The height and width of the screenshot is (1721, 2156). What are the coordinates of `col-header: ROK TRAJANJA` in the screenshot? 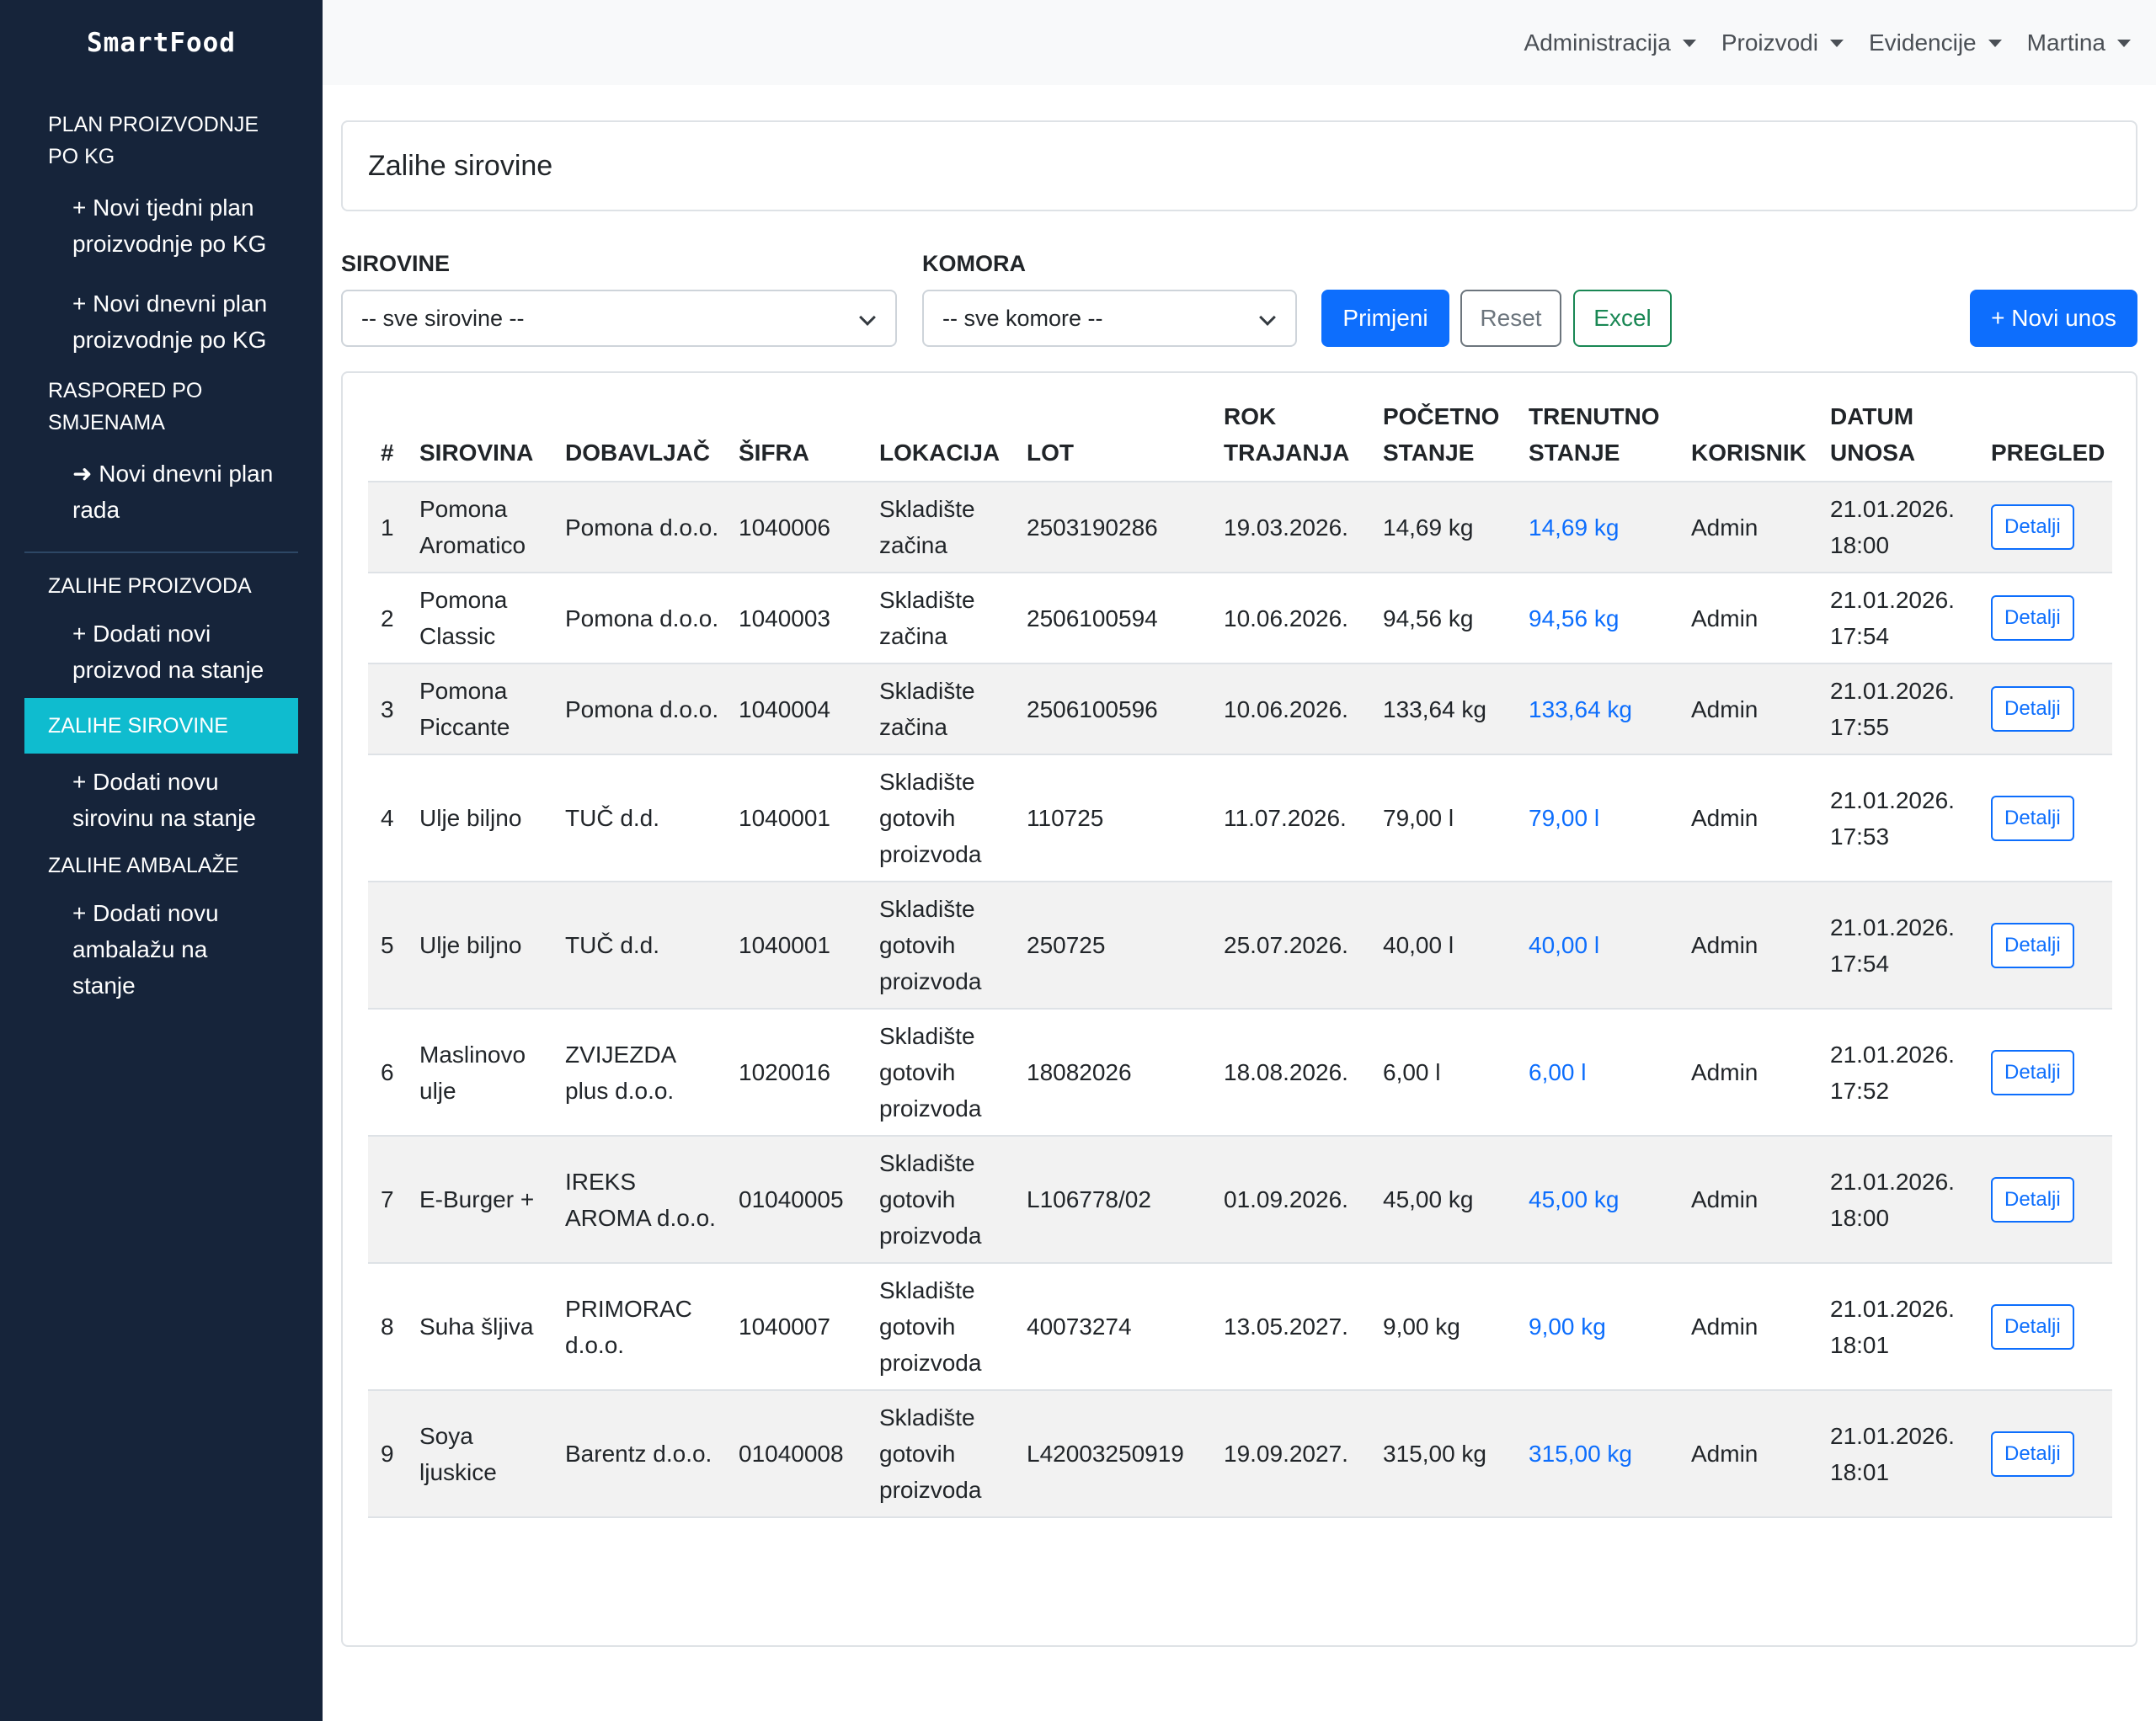 It's located at (1290, 440).